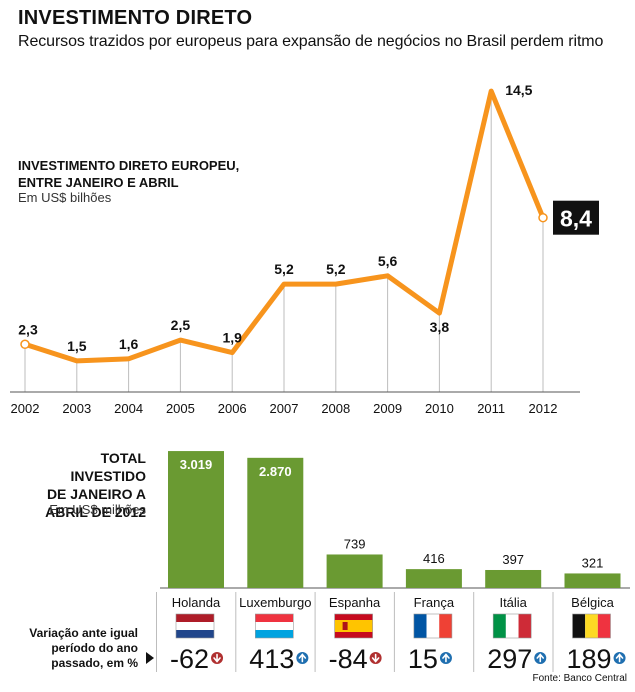 This screenshot has width=635, height=692. I want to click on bar-espanha, so click(354, 571).